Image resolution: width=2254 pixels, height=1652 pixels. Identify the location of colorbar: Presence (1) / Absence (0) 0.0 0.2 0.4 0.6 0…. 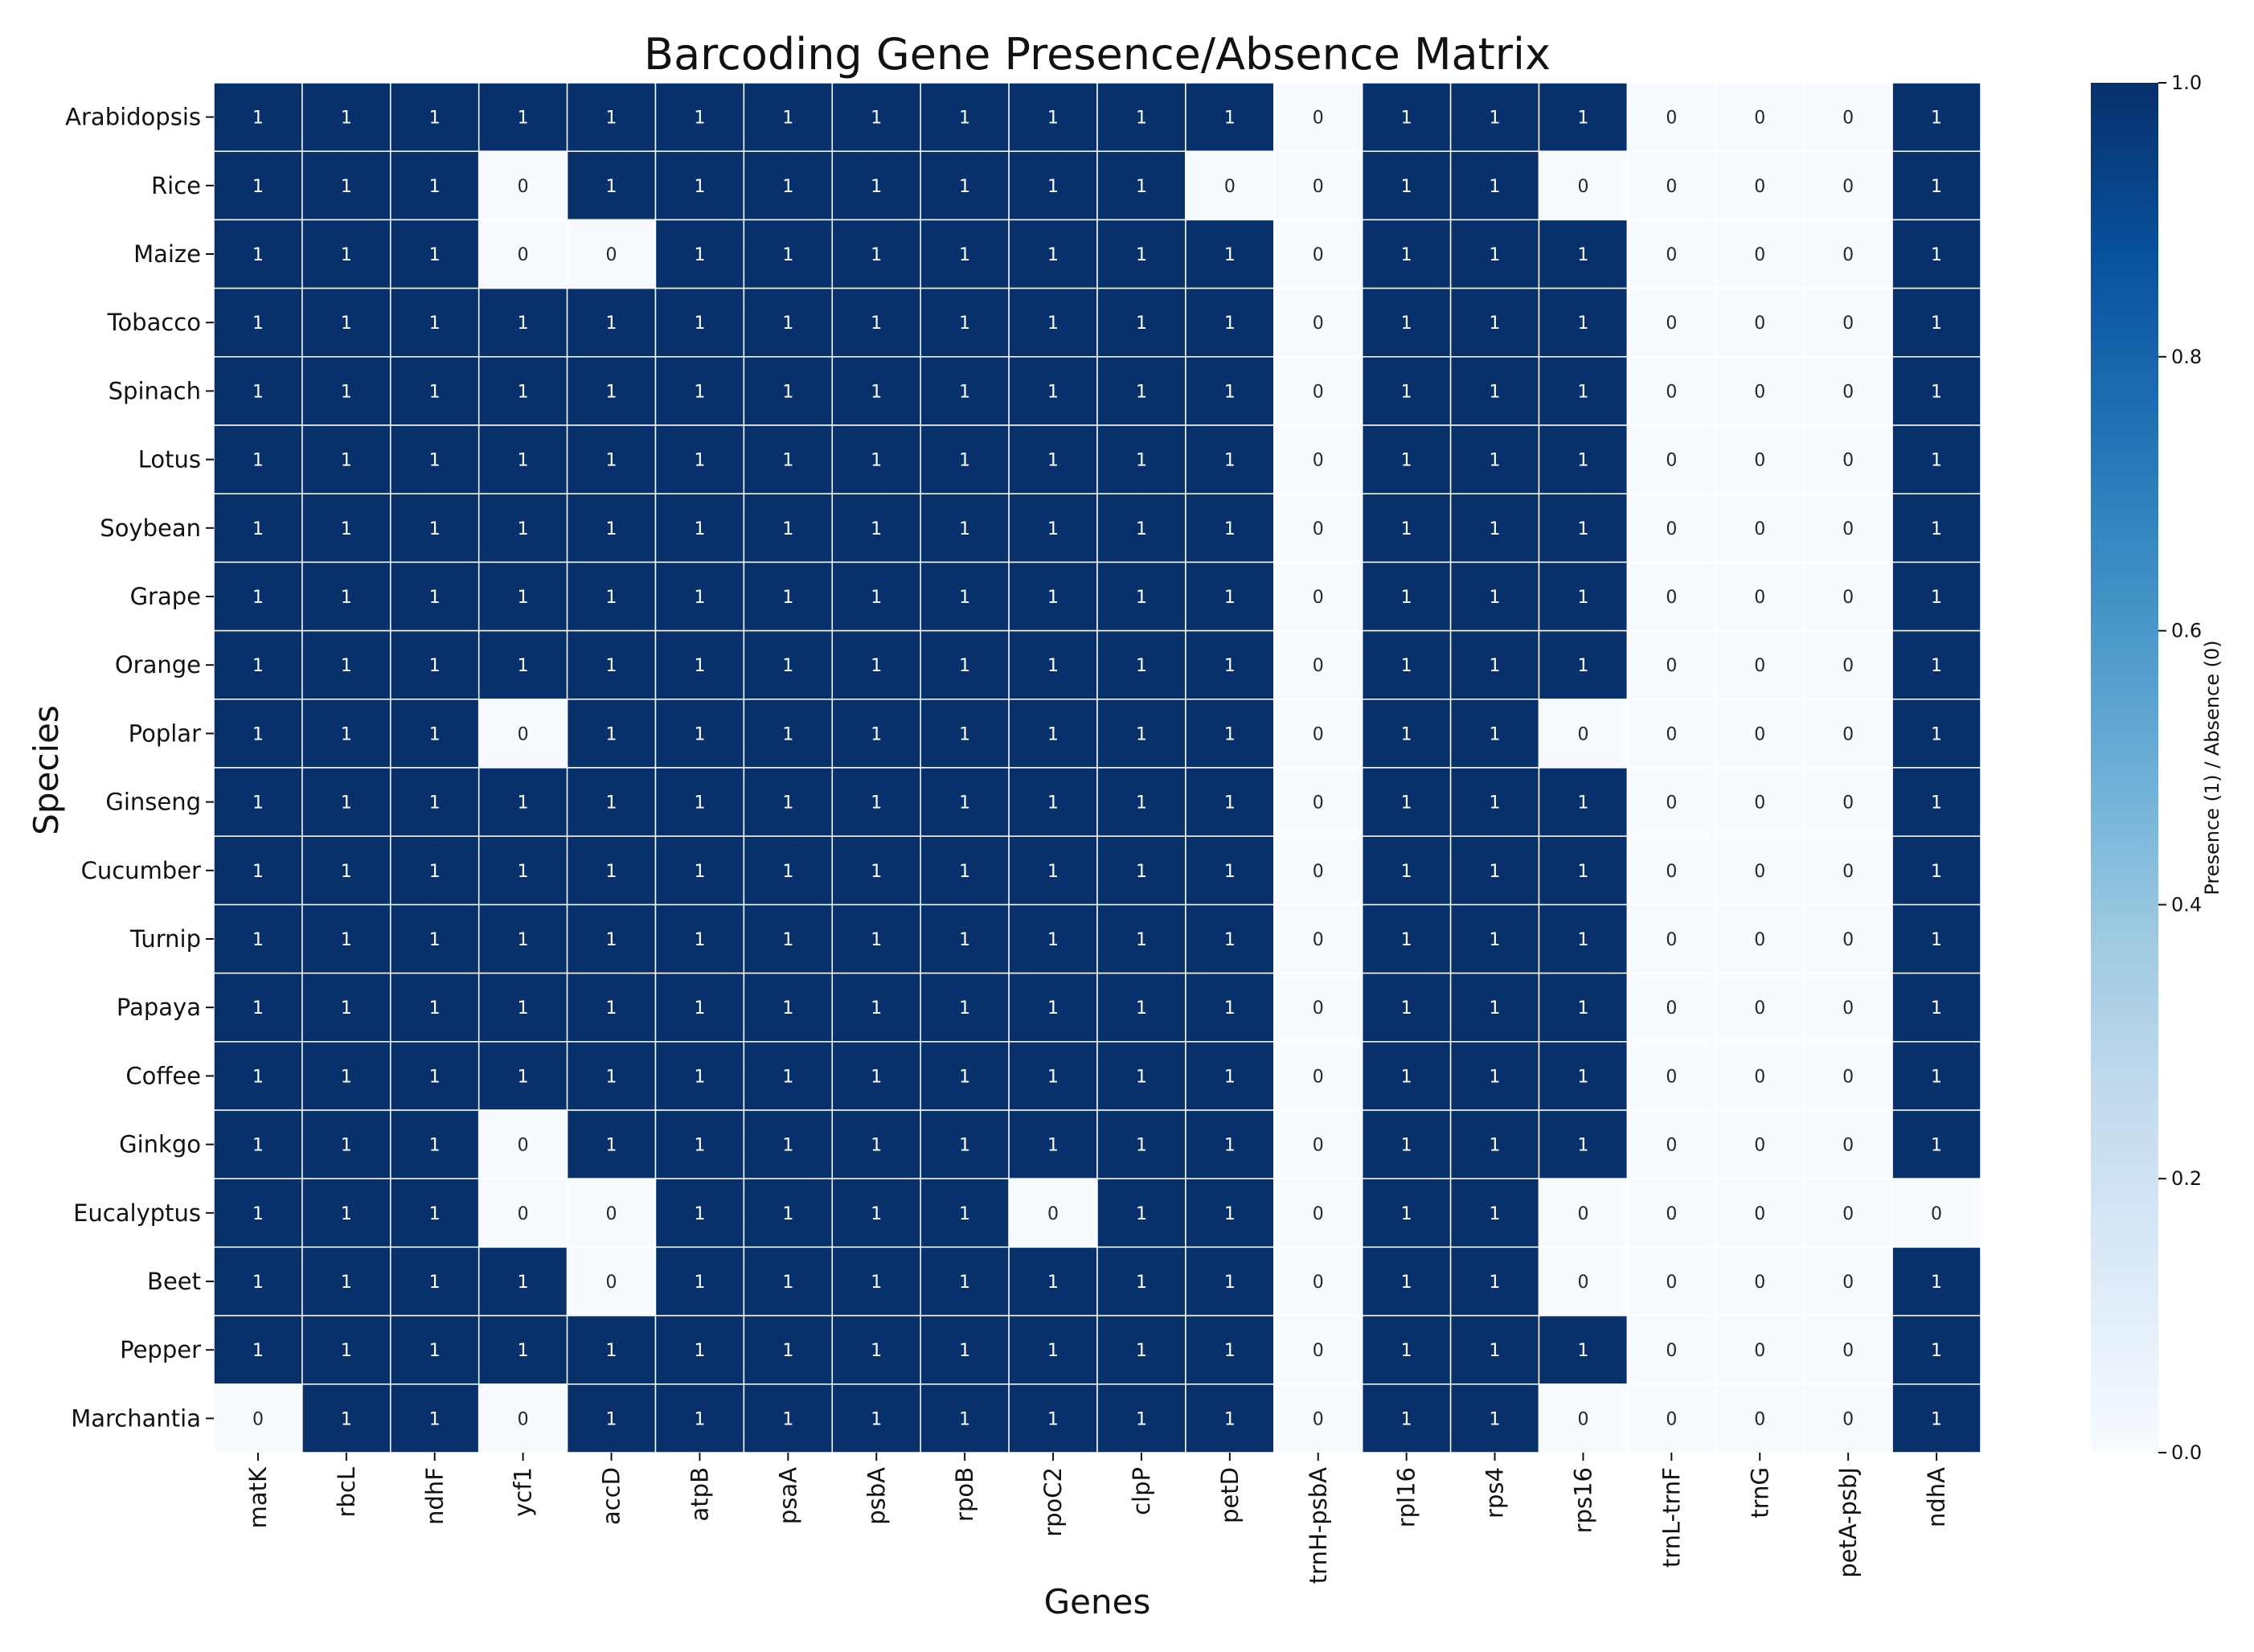
(2157, 768).